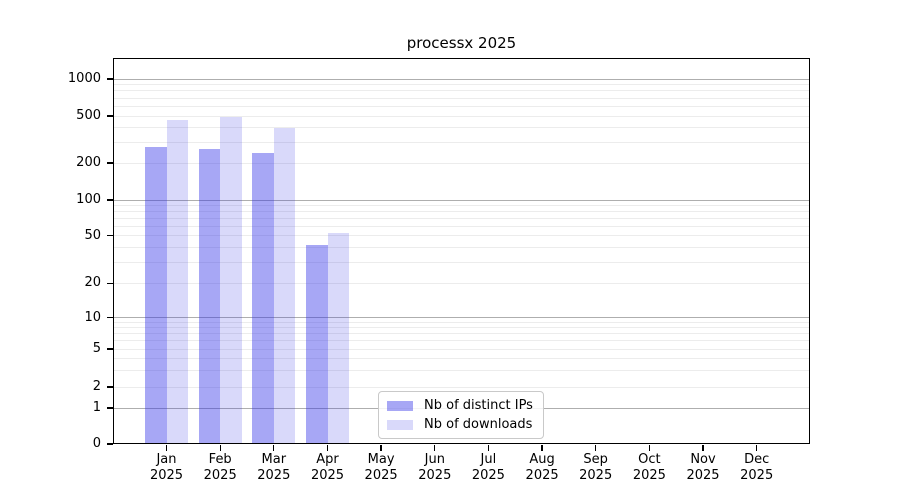  Describe the element at coordinates (338, 338) in the screenshot. I see `bar-apr-downloads` at that location.